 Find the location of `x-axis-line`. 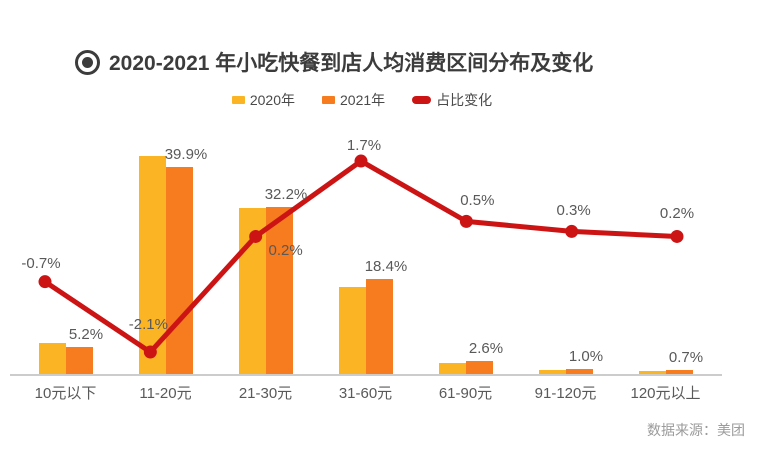

x-axis-line is located at coordinates (366, 375).